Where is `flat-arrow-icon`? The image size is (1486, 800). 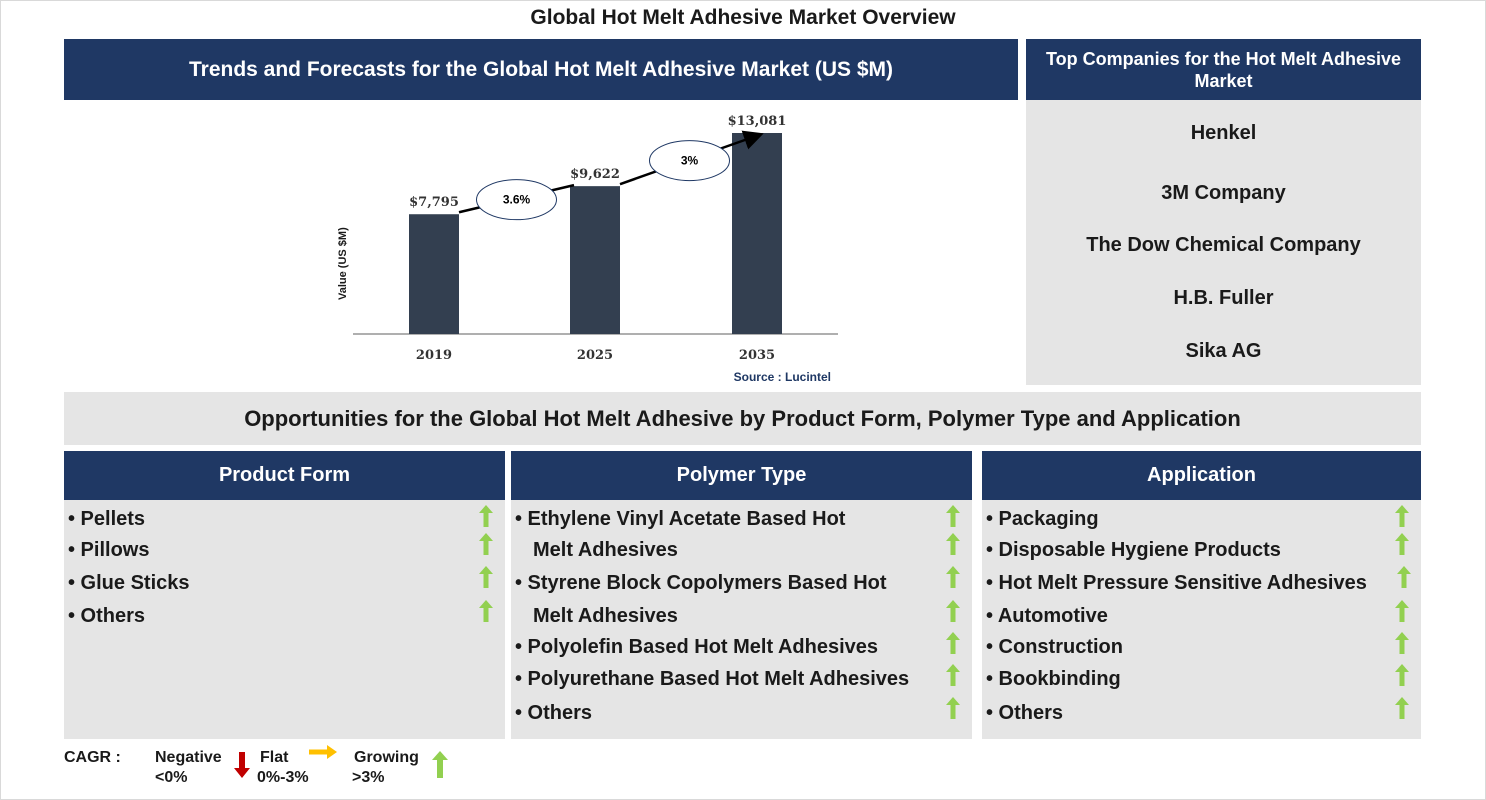
flat-arrow-icon is located at coordinates (323, 752).